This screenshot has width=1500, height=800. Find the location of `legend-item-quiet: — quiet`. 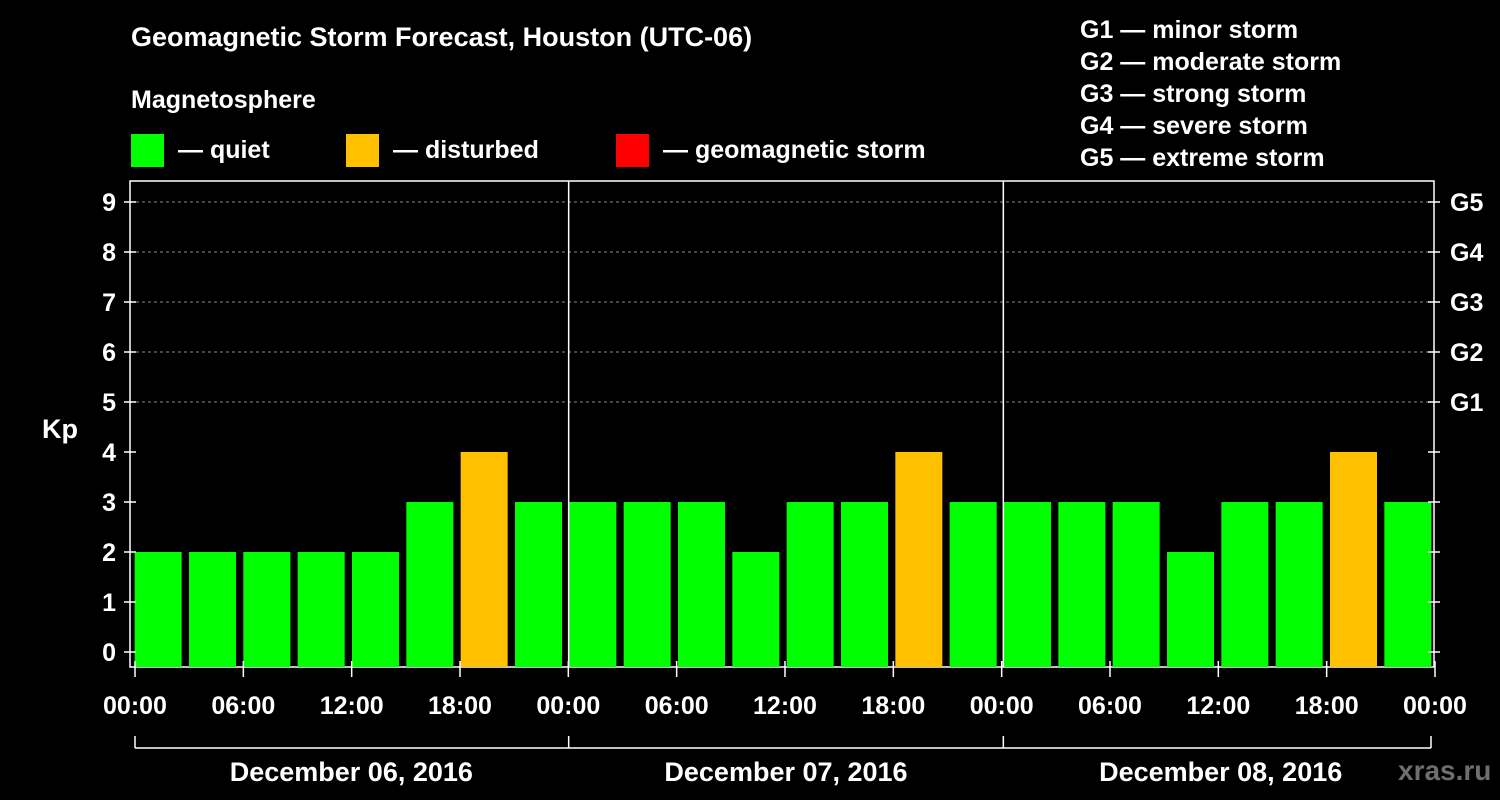

legend-item-quiet: — quiet is located at coordinates (200, 150).